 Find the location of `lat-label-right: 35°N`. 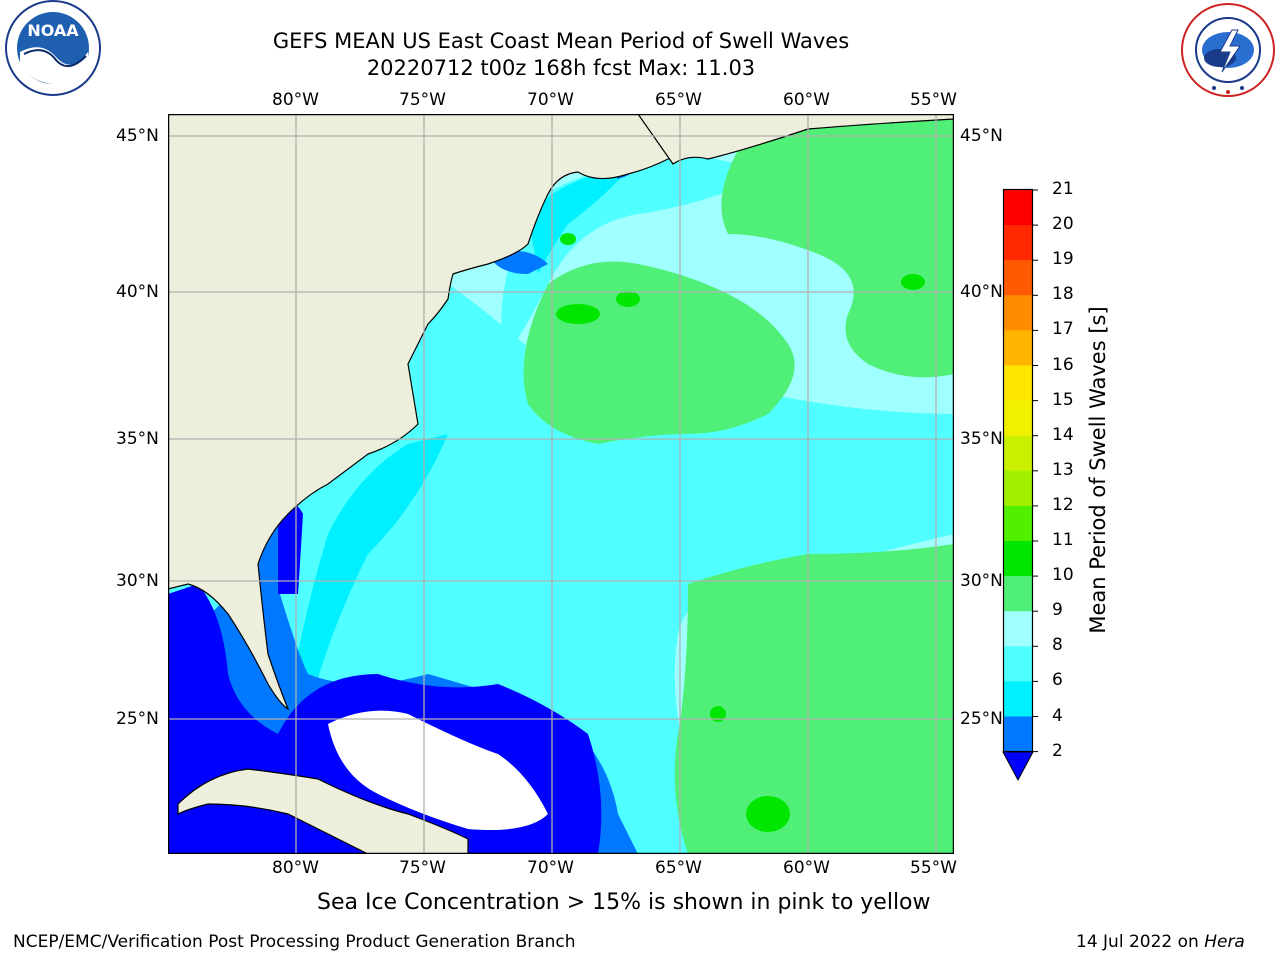

lat-label-right: 35°N is located at coordinates (981, 439).